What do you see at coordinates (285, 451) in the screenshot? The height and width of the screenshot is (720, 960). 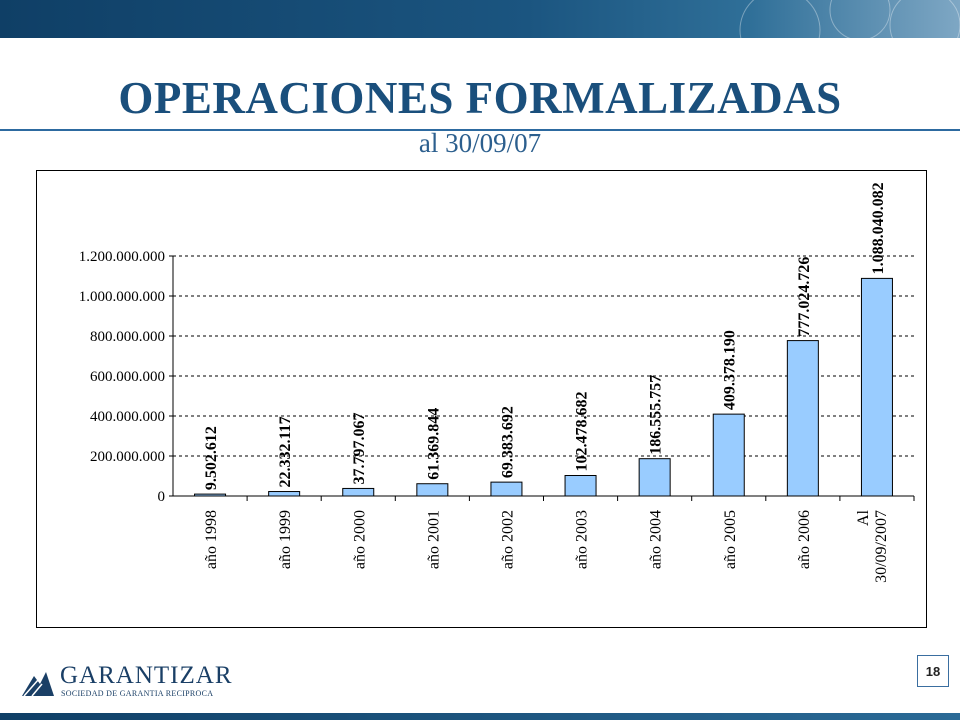 I see `bar-value-label: 22.332.117` at bounding box center [285, 451].